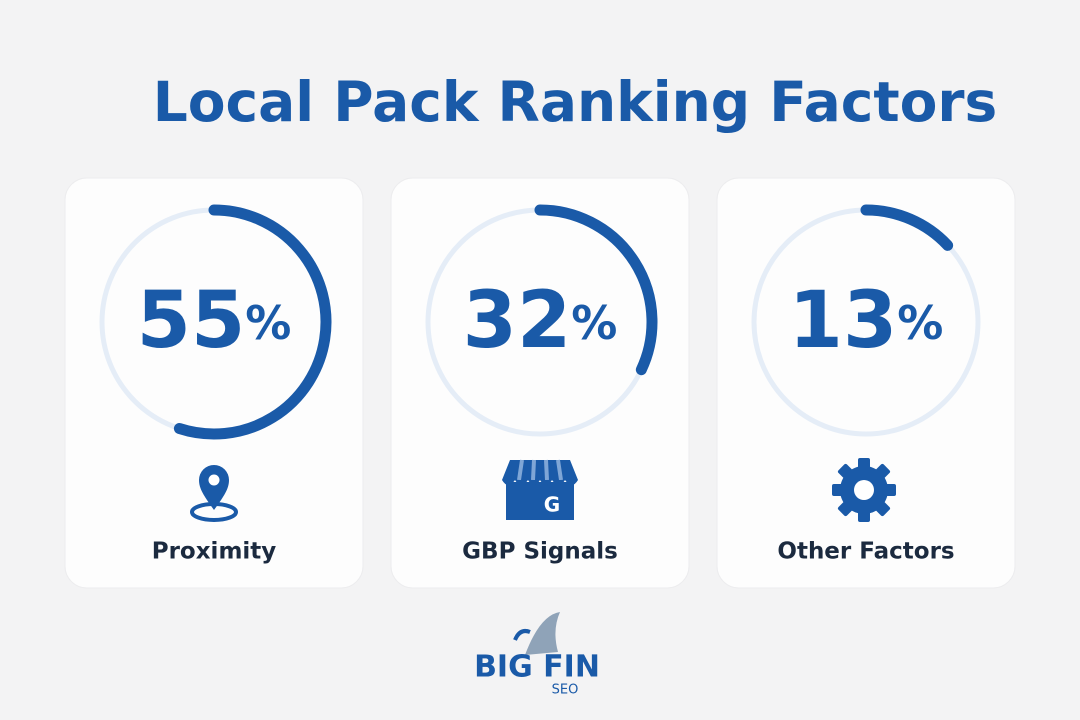 This screenshot has width=1080, height=720. I want to click on category-label: Other Factors, so click(865, 552).